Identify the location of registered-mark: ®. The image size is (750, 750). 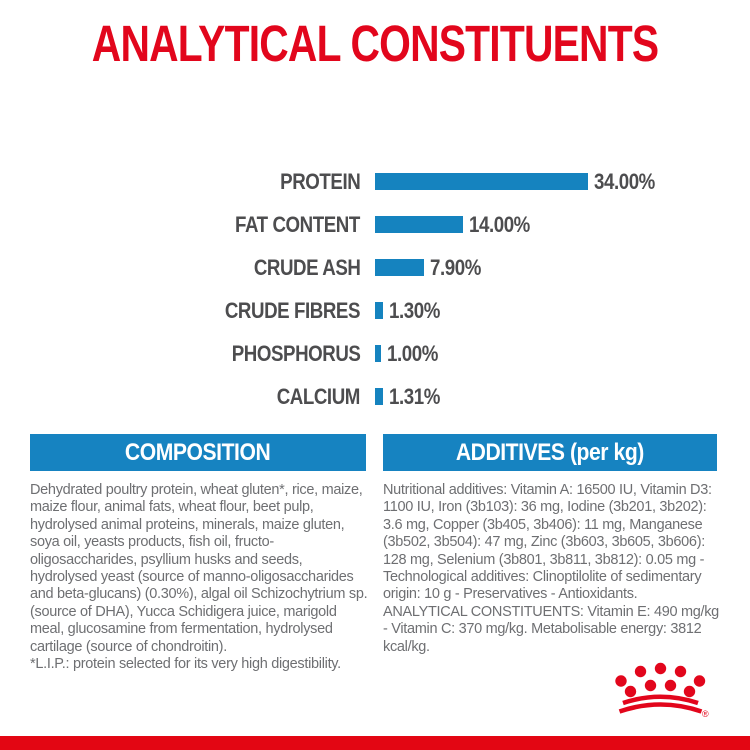
(705, 714).